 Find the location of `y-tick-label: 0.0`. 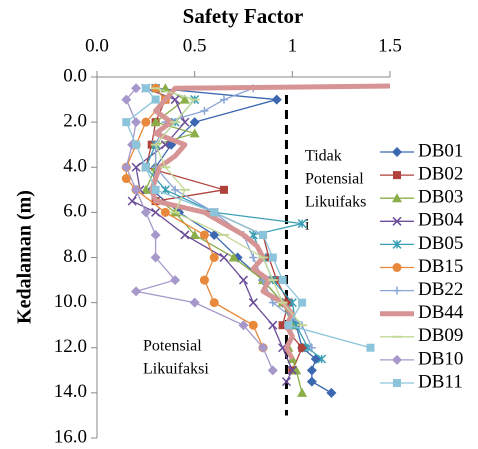

y-tick-label: 0.0 is located at coordinates (75, 75).